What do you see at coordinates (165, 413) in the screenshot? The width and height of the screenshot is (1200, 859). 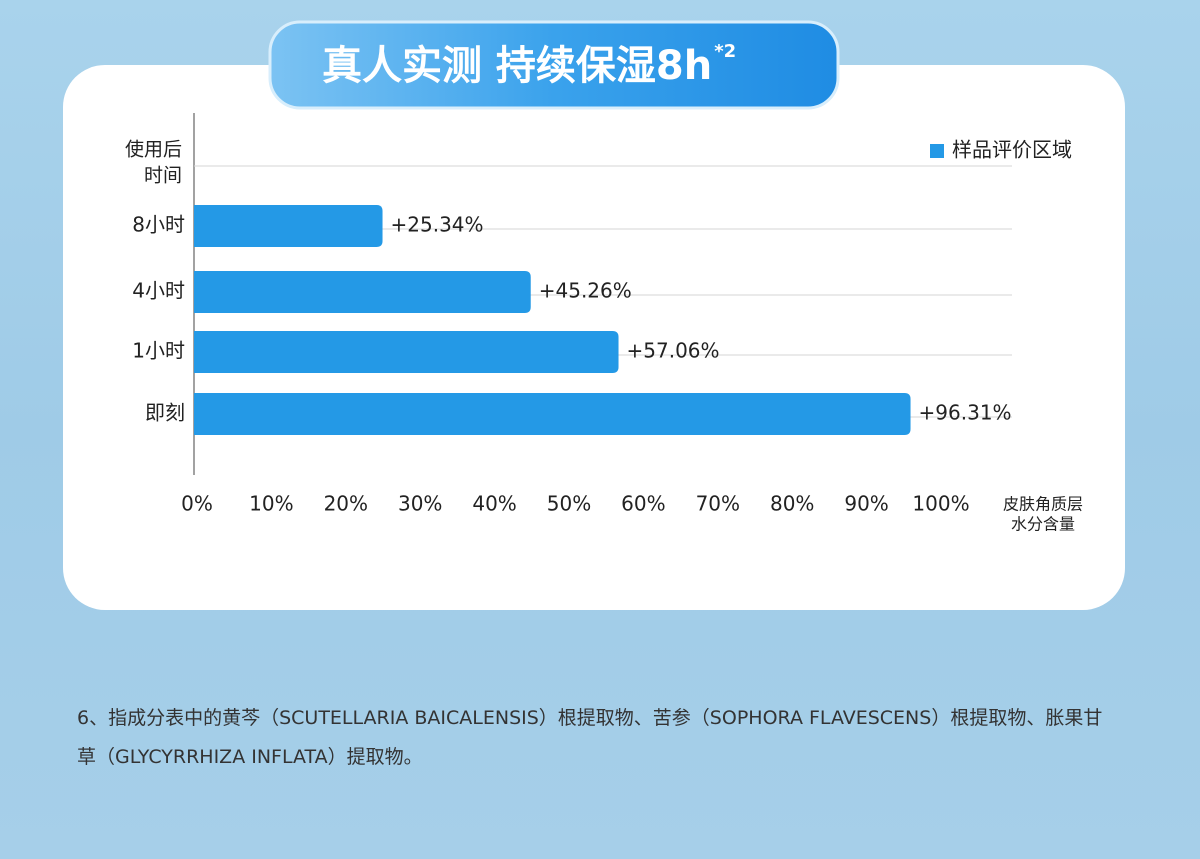 I see `y-tick-label: 即刻` at bounding box center [165, 413].